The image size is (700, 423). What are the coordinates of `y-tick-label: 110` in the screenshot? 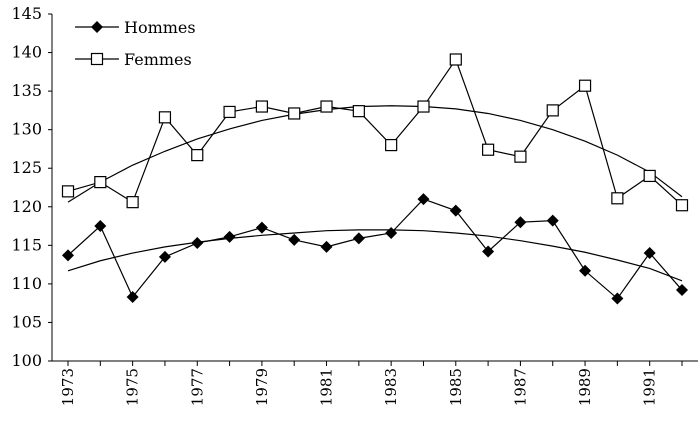 It's located at (26, 283).